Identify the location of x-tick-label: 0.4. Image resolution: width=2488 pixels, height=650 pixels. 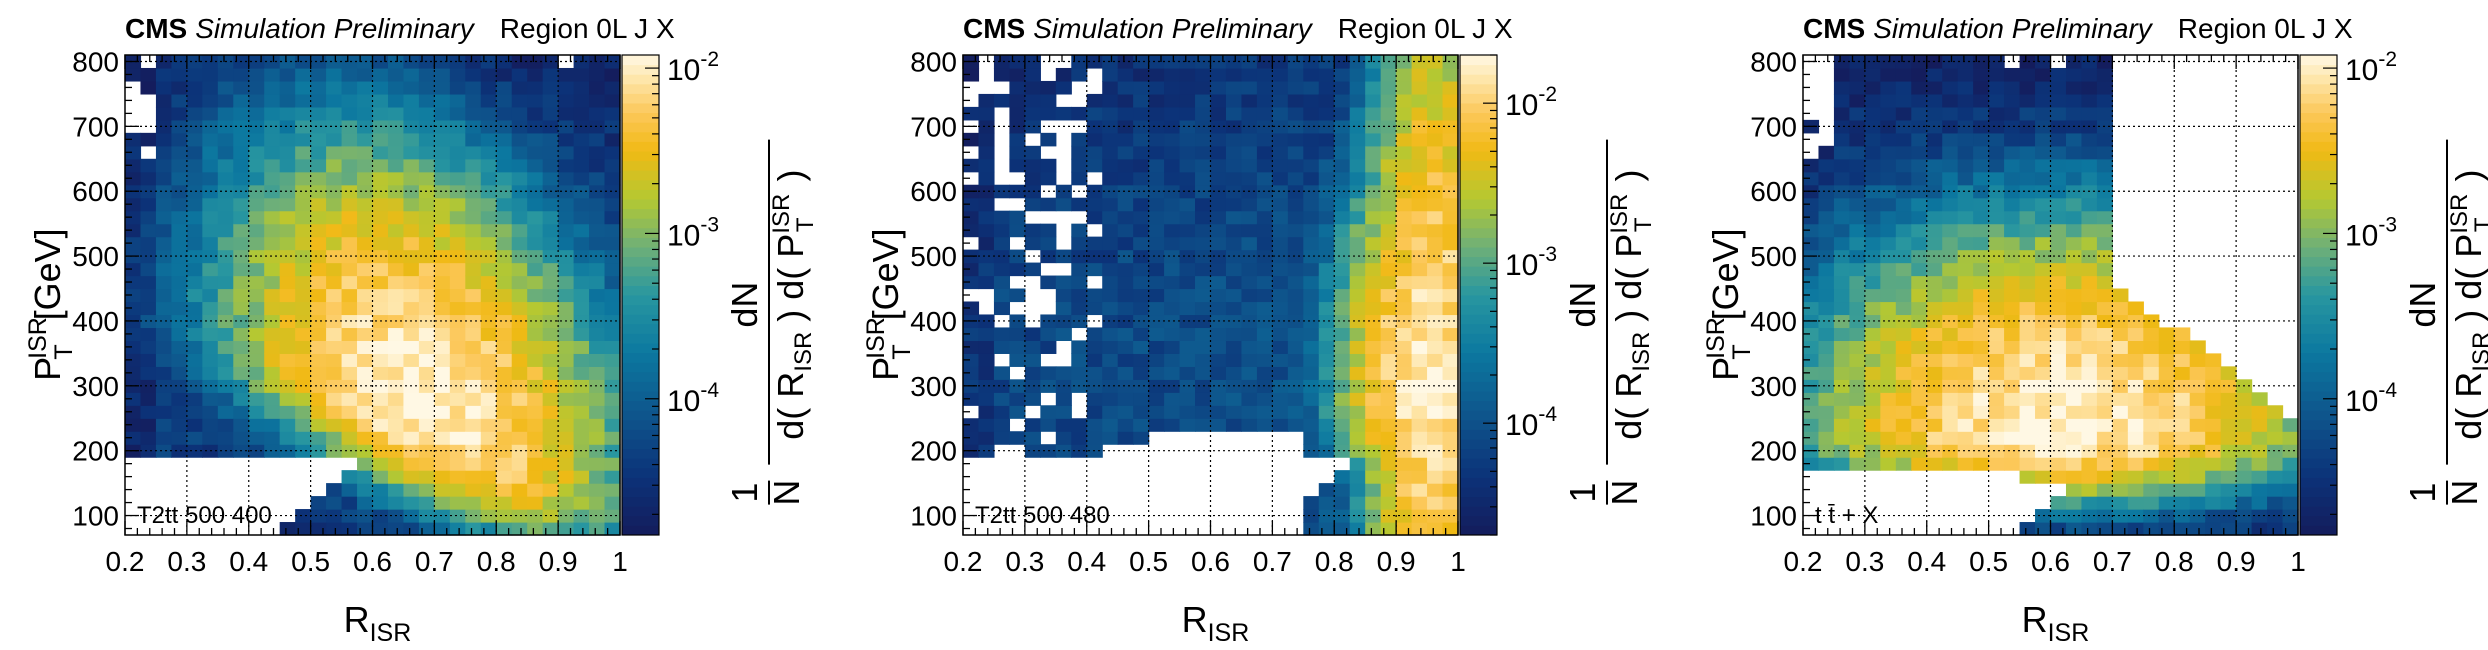
(1086, 561).